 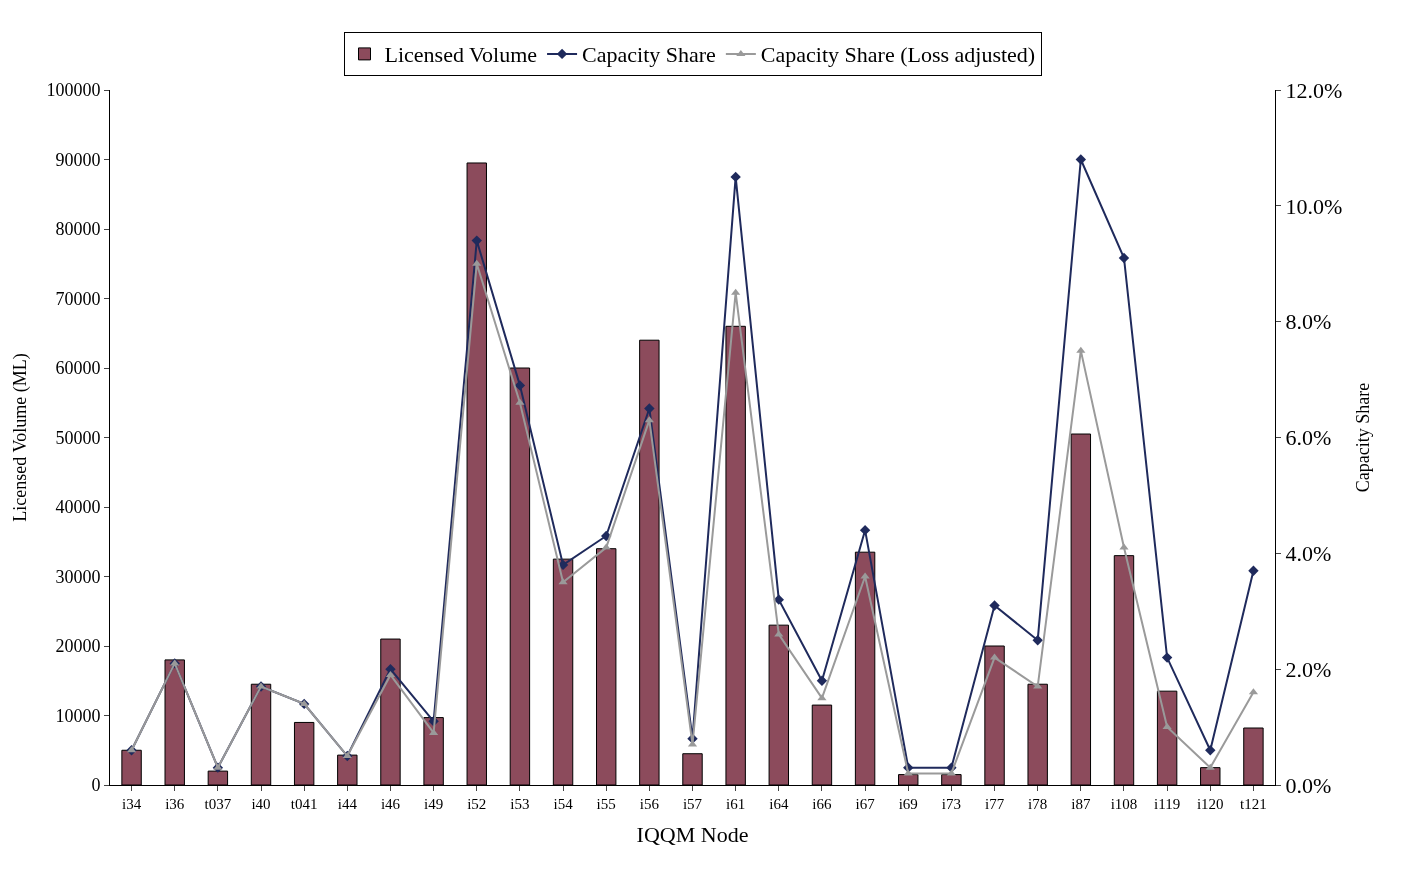 I want to click on x-tick-label: i36, so click(x=175, y=804).